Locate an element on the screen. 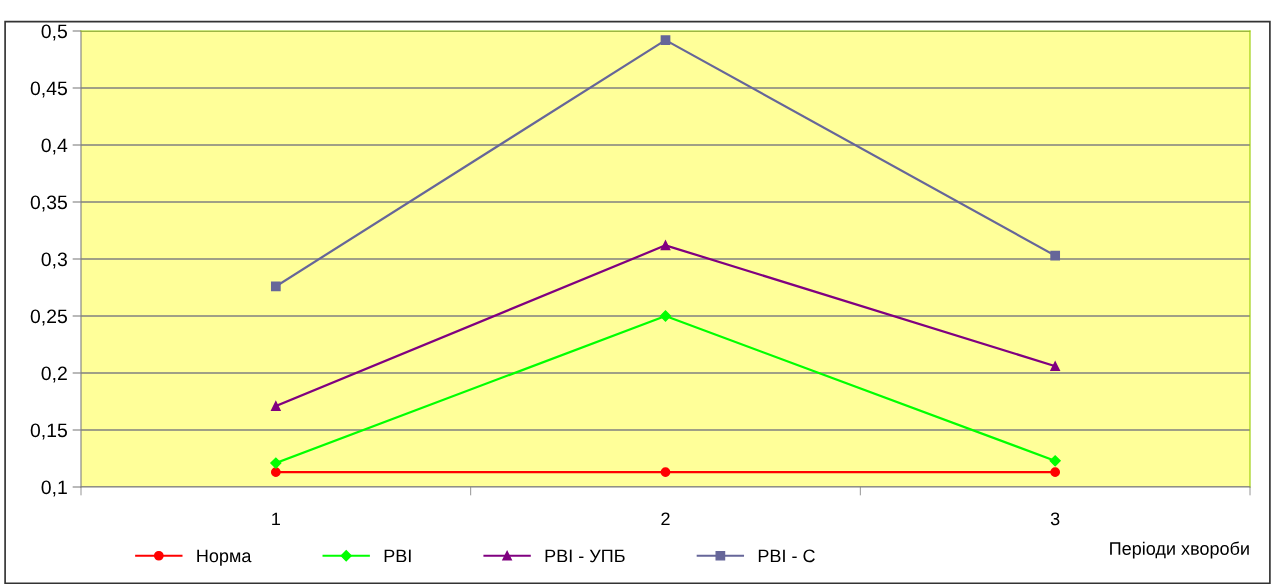  legend-label: Норма is located at coordinates (224, 557).